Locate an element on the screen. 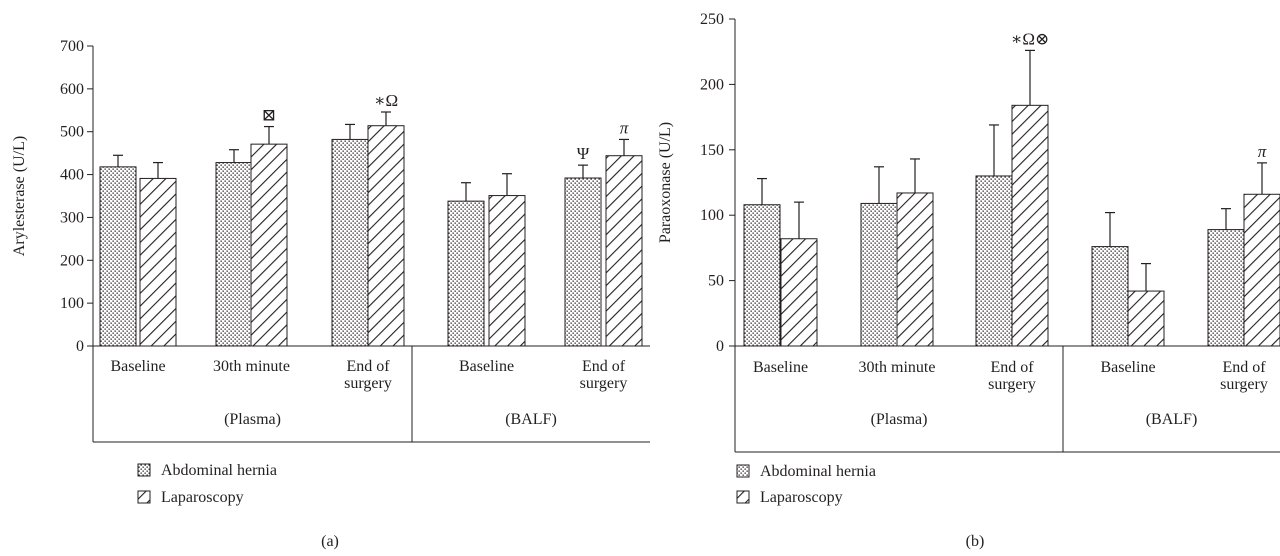  y-tick-label: 50 is located at coordinates (716, 281).